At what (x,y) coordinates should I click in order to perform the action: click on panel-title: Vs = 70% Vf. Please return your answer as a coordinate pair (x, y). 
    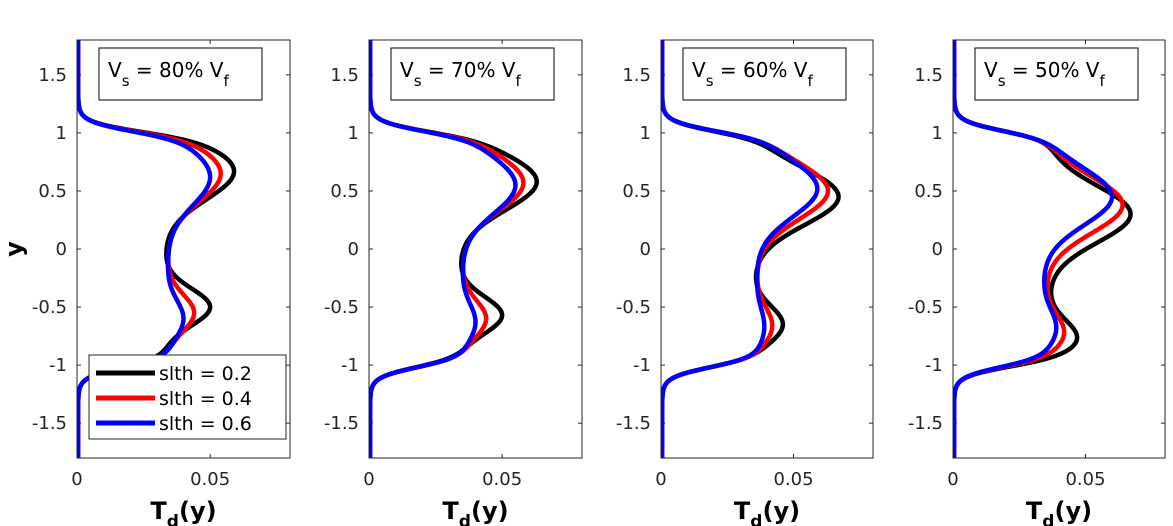
    Looking at the image, I should click on (460, 74).